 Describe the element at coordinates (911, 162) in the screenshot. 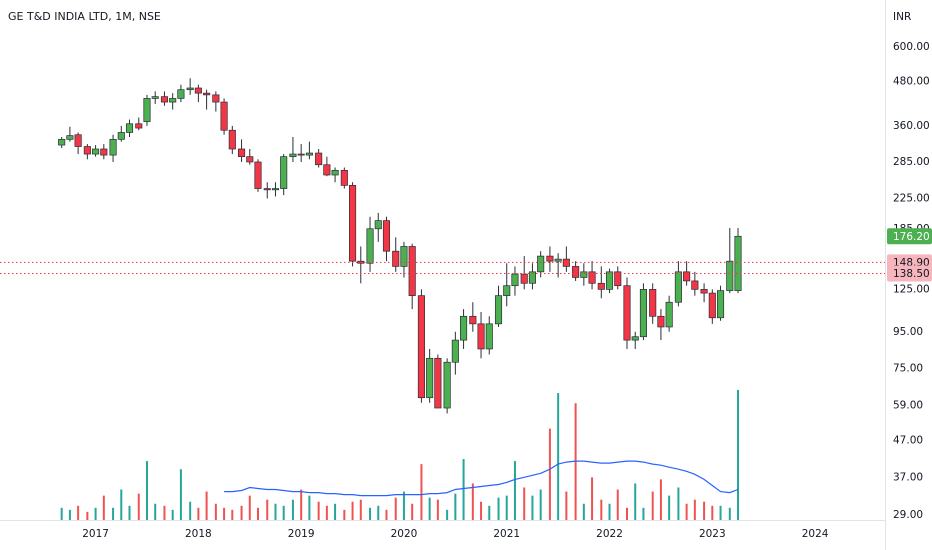

I see `y-tick-label: 285.00` at that location.